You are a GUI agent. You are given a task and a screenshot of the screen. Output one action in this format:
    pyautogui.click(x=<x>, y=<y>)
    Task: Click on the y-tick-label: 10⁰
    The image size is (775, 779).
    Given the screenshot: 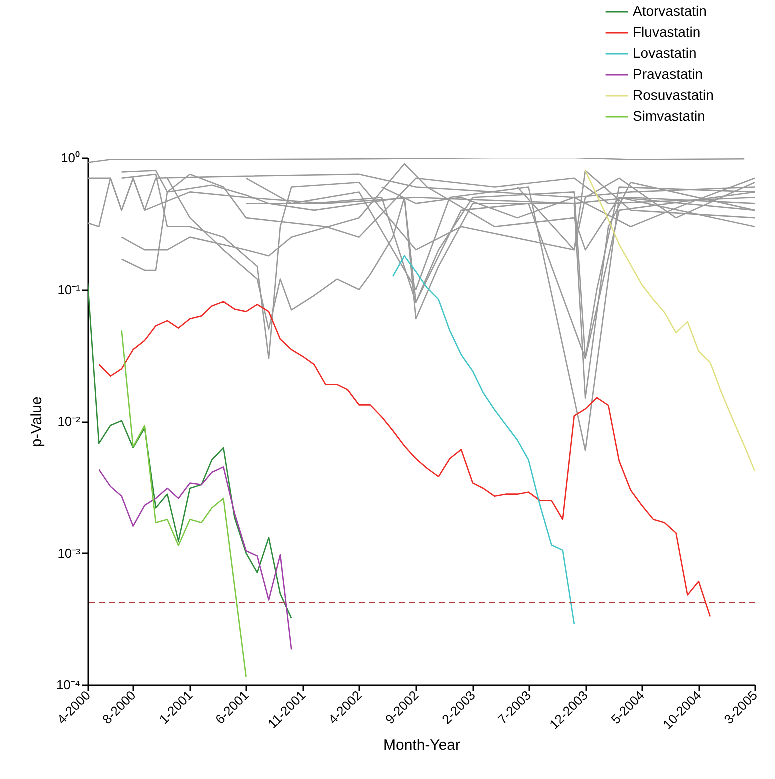 What is the action you would take?
    pyautogui.click(x=70, y=158)
    